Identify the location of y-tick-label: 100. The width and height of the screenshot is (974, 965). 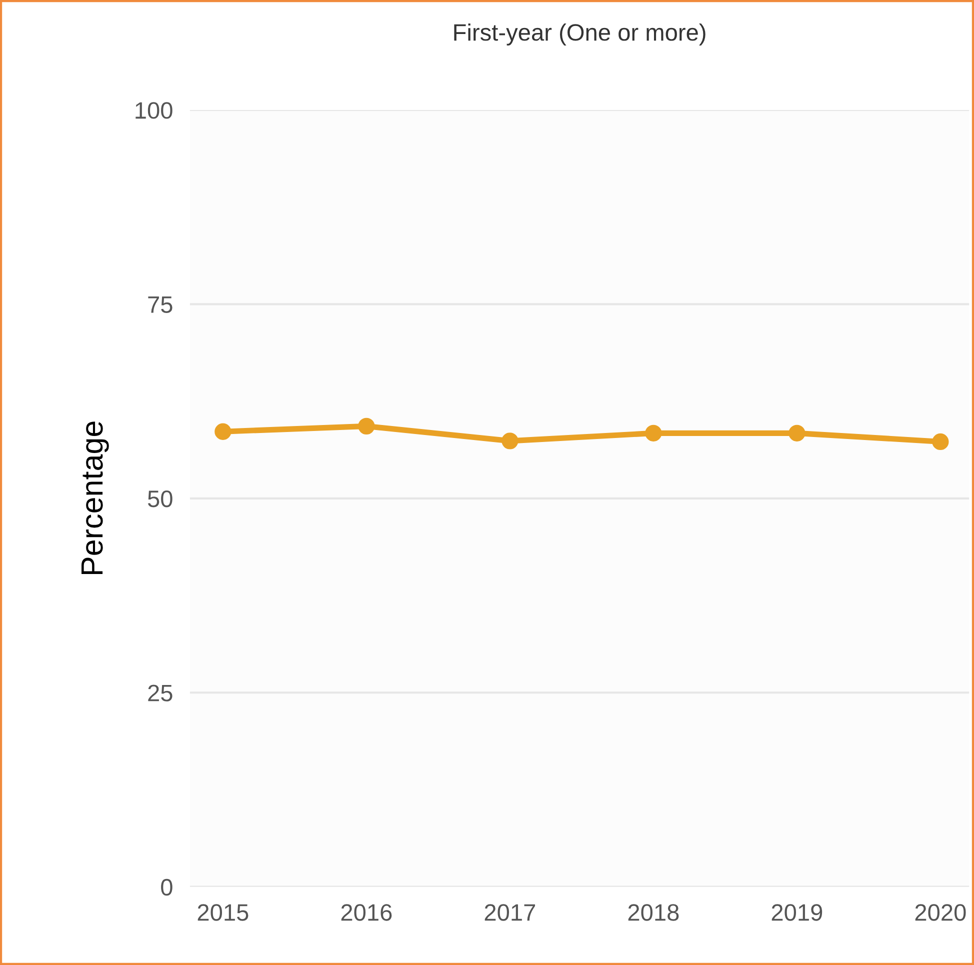
(154, 110).